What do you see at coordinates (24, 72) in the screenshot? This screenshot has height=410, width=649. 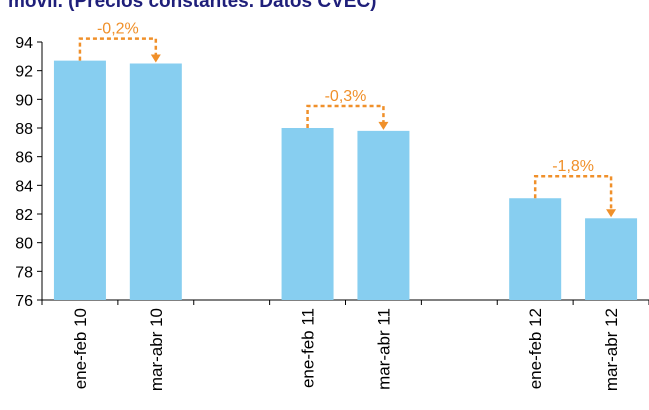 I see `y-tick-label: 92` at bounding box center [24, 72].